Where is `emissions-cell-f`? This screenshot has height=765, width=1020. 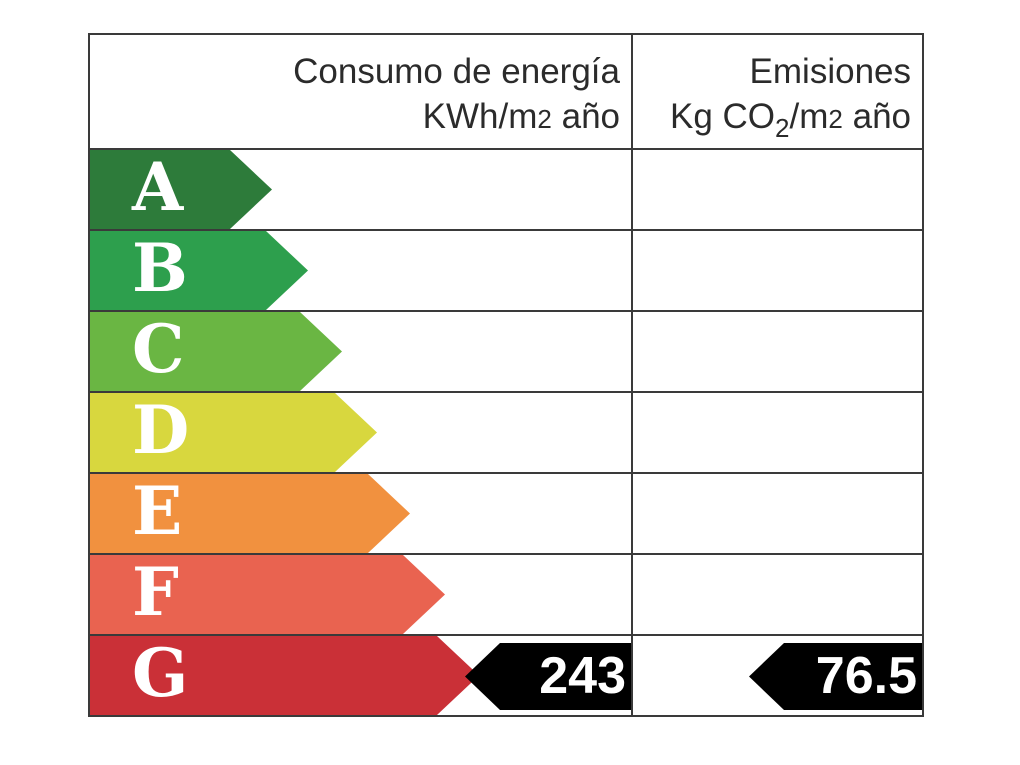
emissions-cell-f is located at coordinates (777, 594).